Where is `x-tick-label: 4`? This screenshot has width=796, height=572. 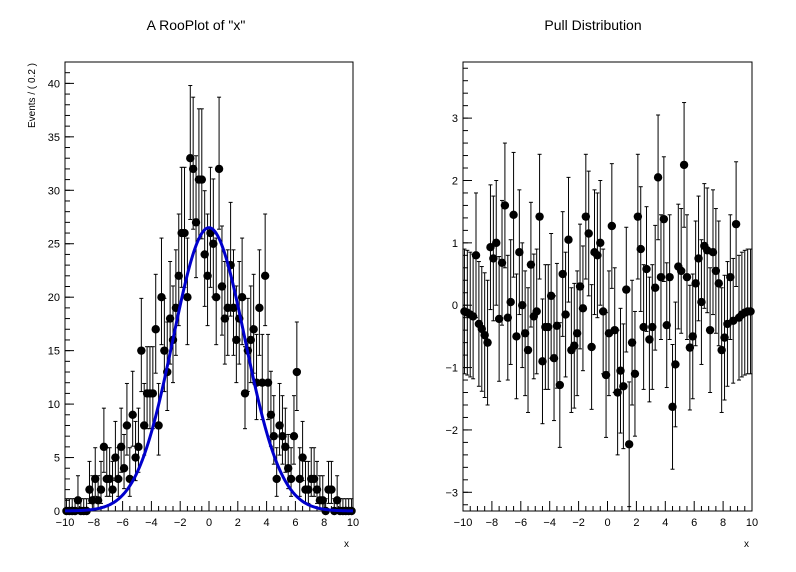 x-tick-label: 4 is located at coordinates (665, 523).